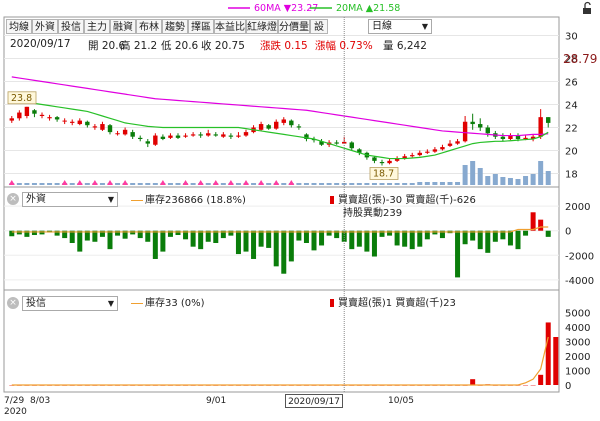  Describe the element at coordinates (201, 26) in the screenshot. I see `toolbar-button-7: 擇區` at that location.